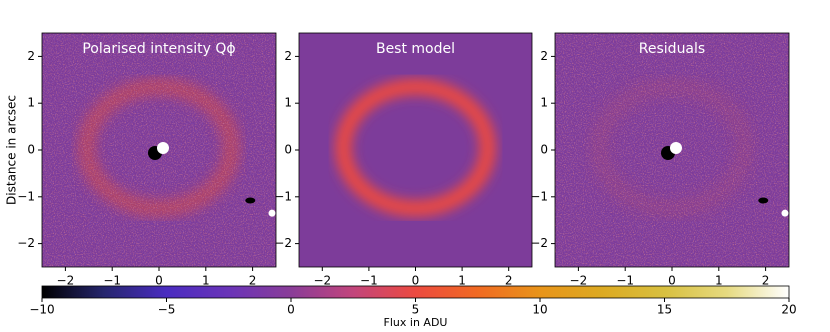 This screenshot has width=830, height=332. What do you see at coordinates (41, 310) in the screenshot?
I see `colorbar-tick-label: −10` at bounding box center [41, 310].